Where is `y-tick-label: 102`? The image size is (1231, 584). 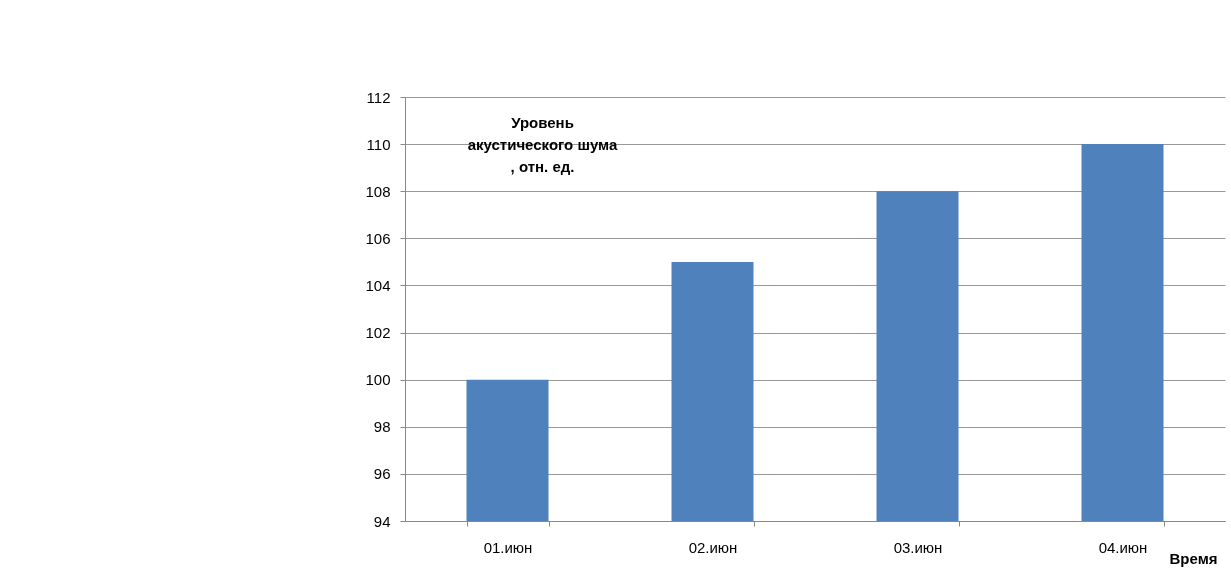
y-tick-label: 102 is located at coordinates (378, 333).